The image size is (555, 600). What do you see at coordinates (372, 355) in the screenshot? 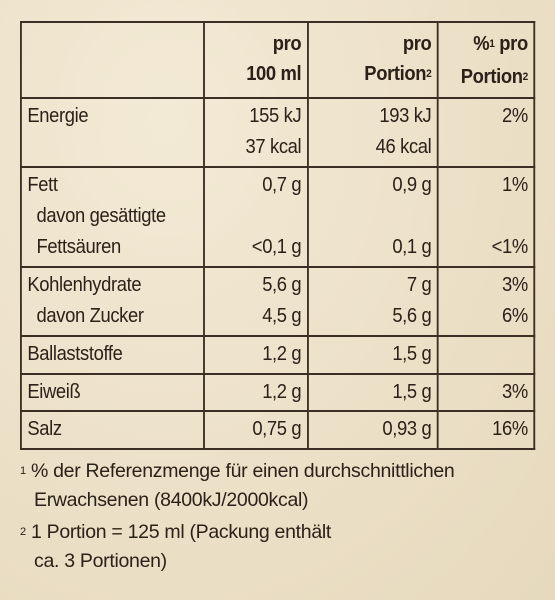
I see `ballast-per-portion: 1,5 g` at bounding box center [372, 355].